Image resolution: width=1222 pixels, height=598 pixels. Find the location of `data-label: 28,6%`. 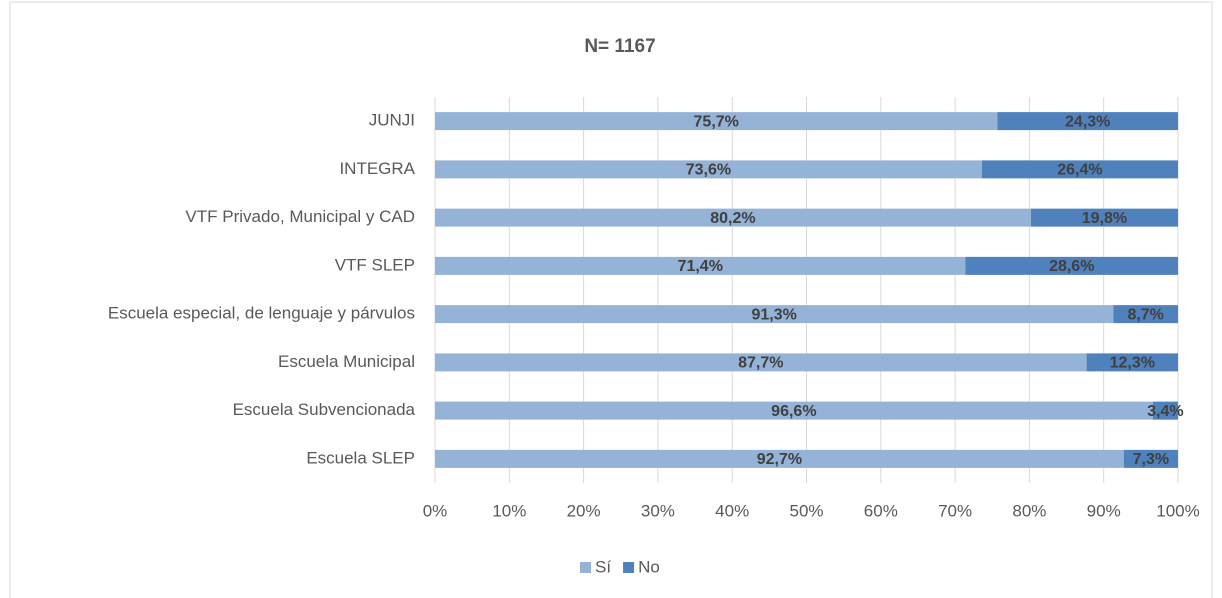

data-label: 28,6% is located at coordinates (1071, 266).